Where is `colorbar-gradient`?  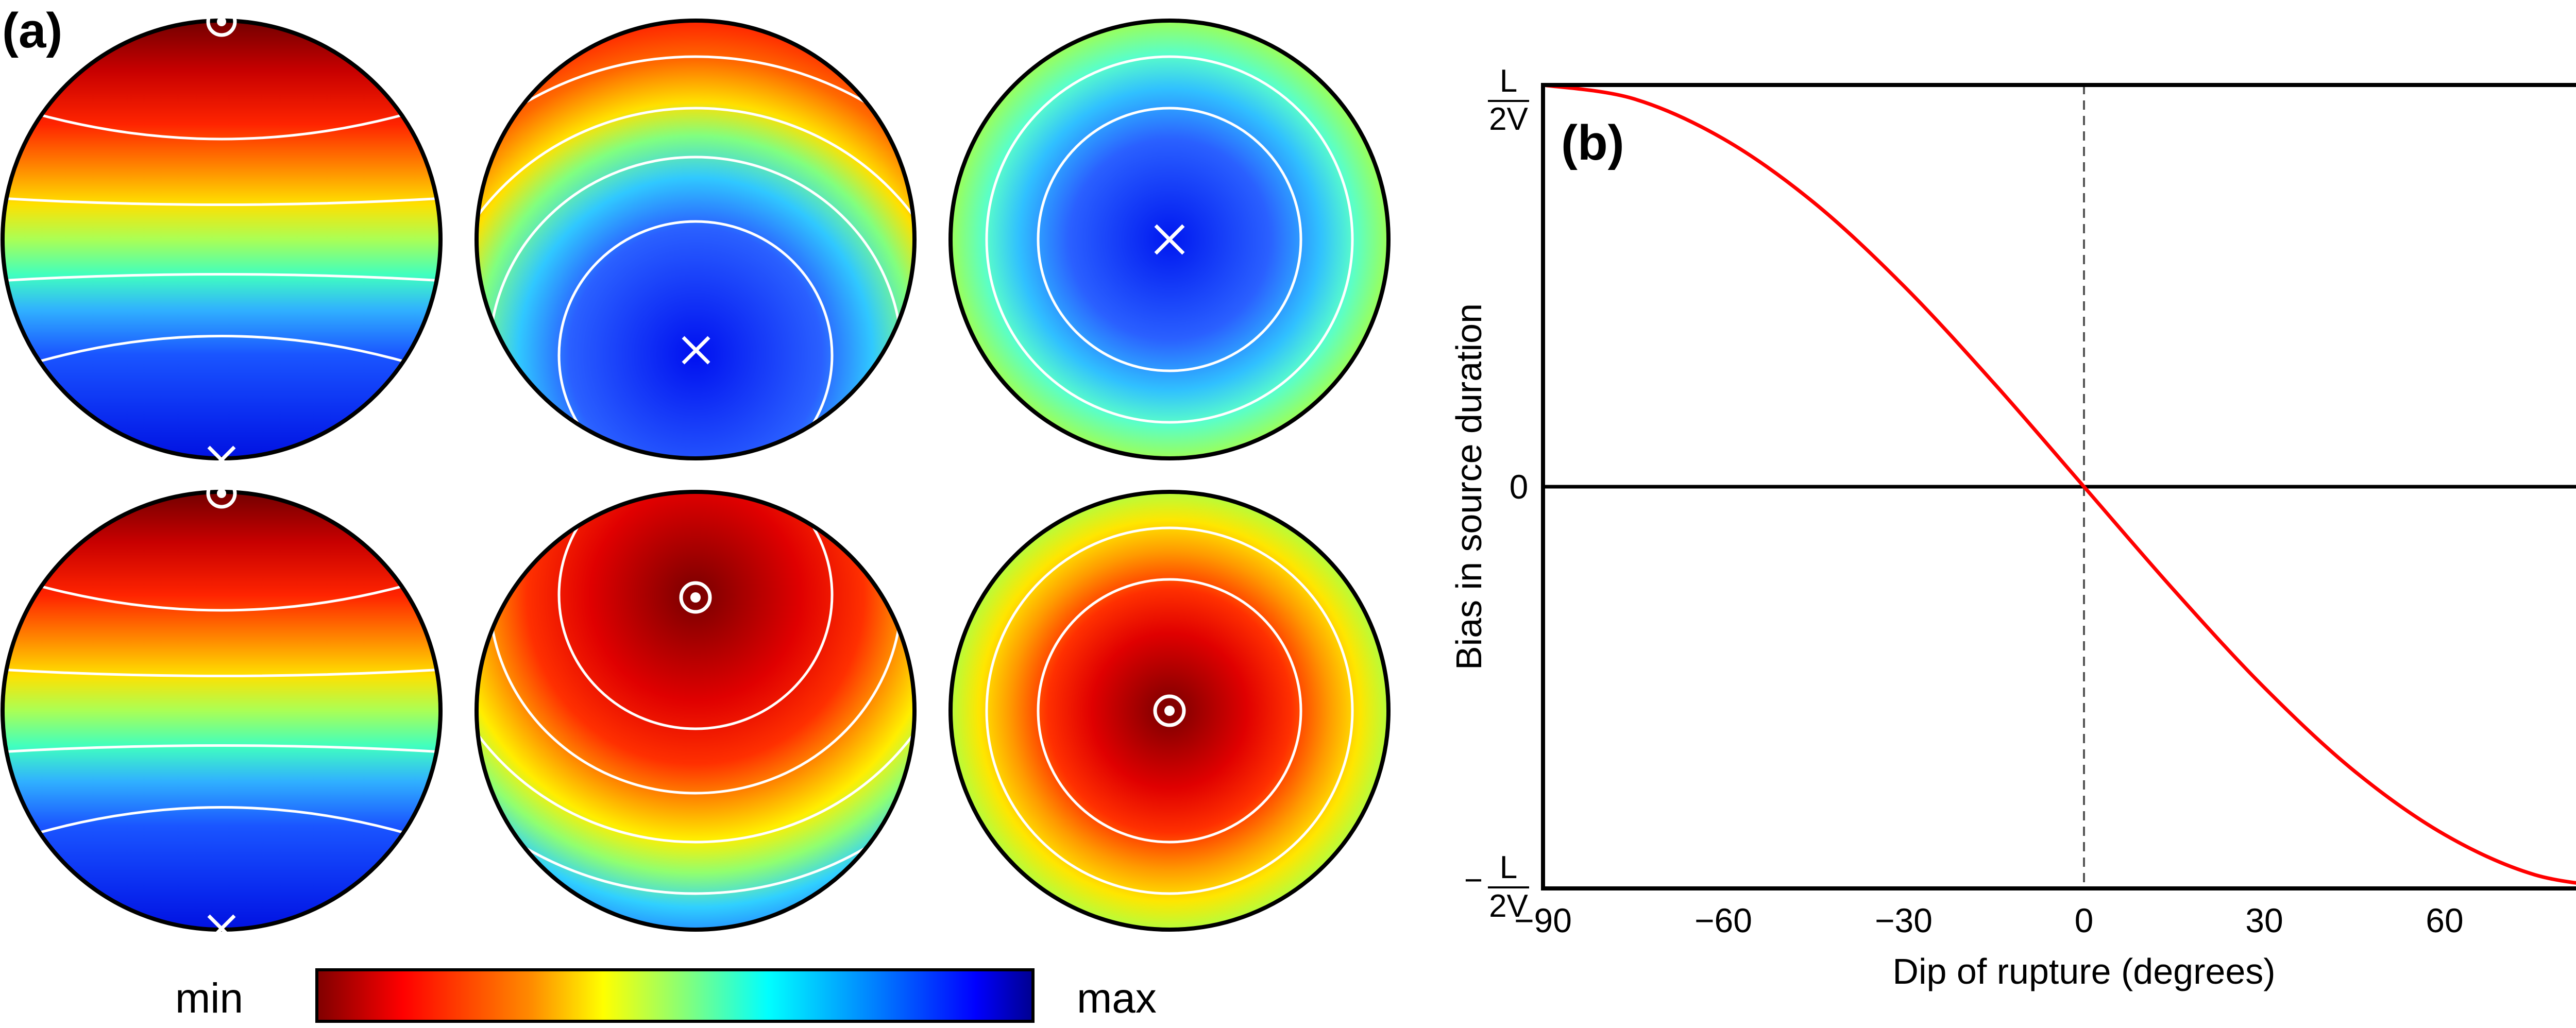
colorbar-gradient is located at coordinates (675, 995).